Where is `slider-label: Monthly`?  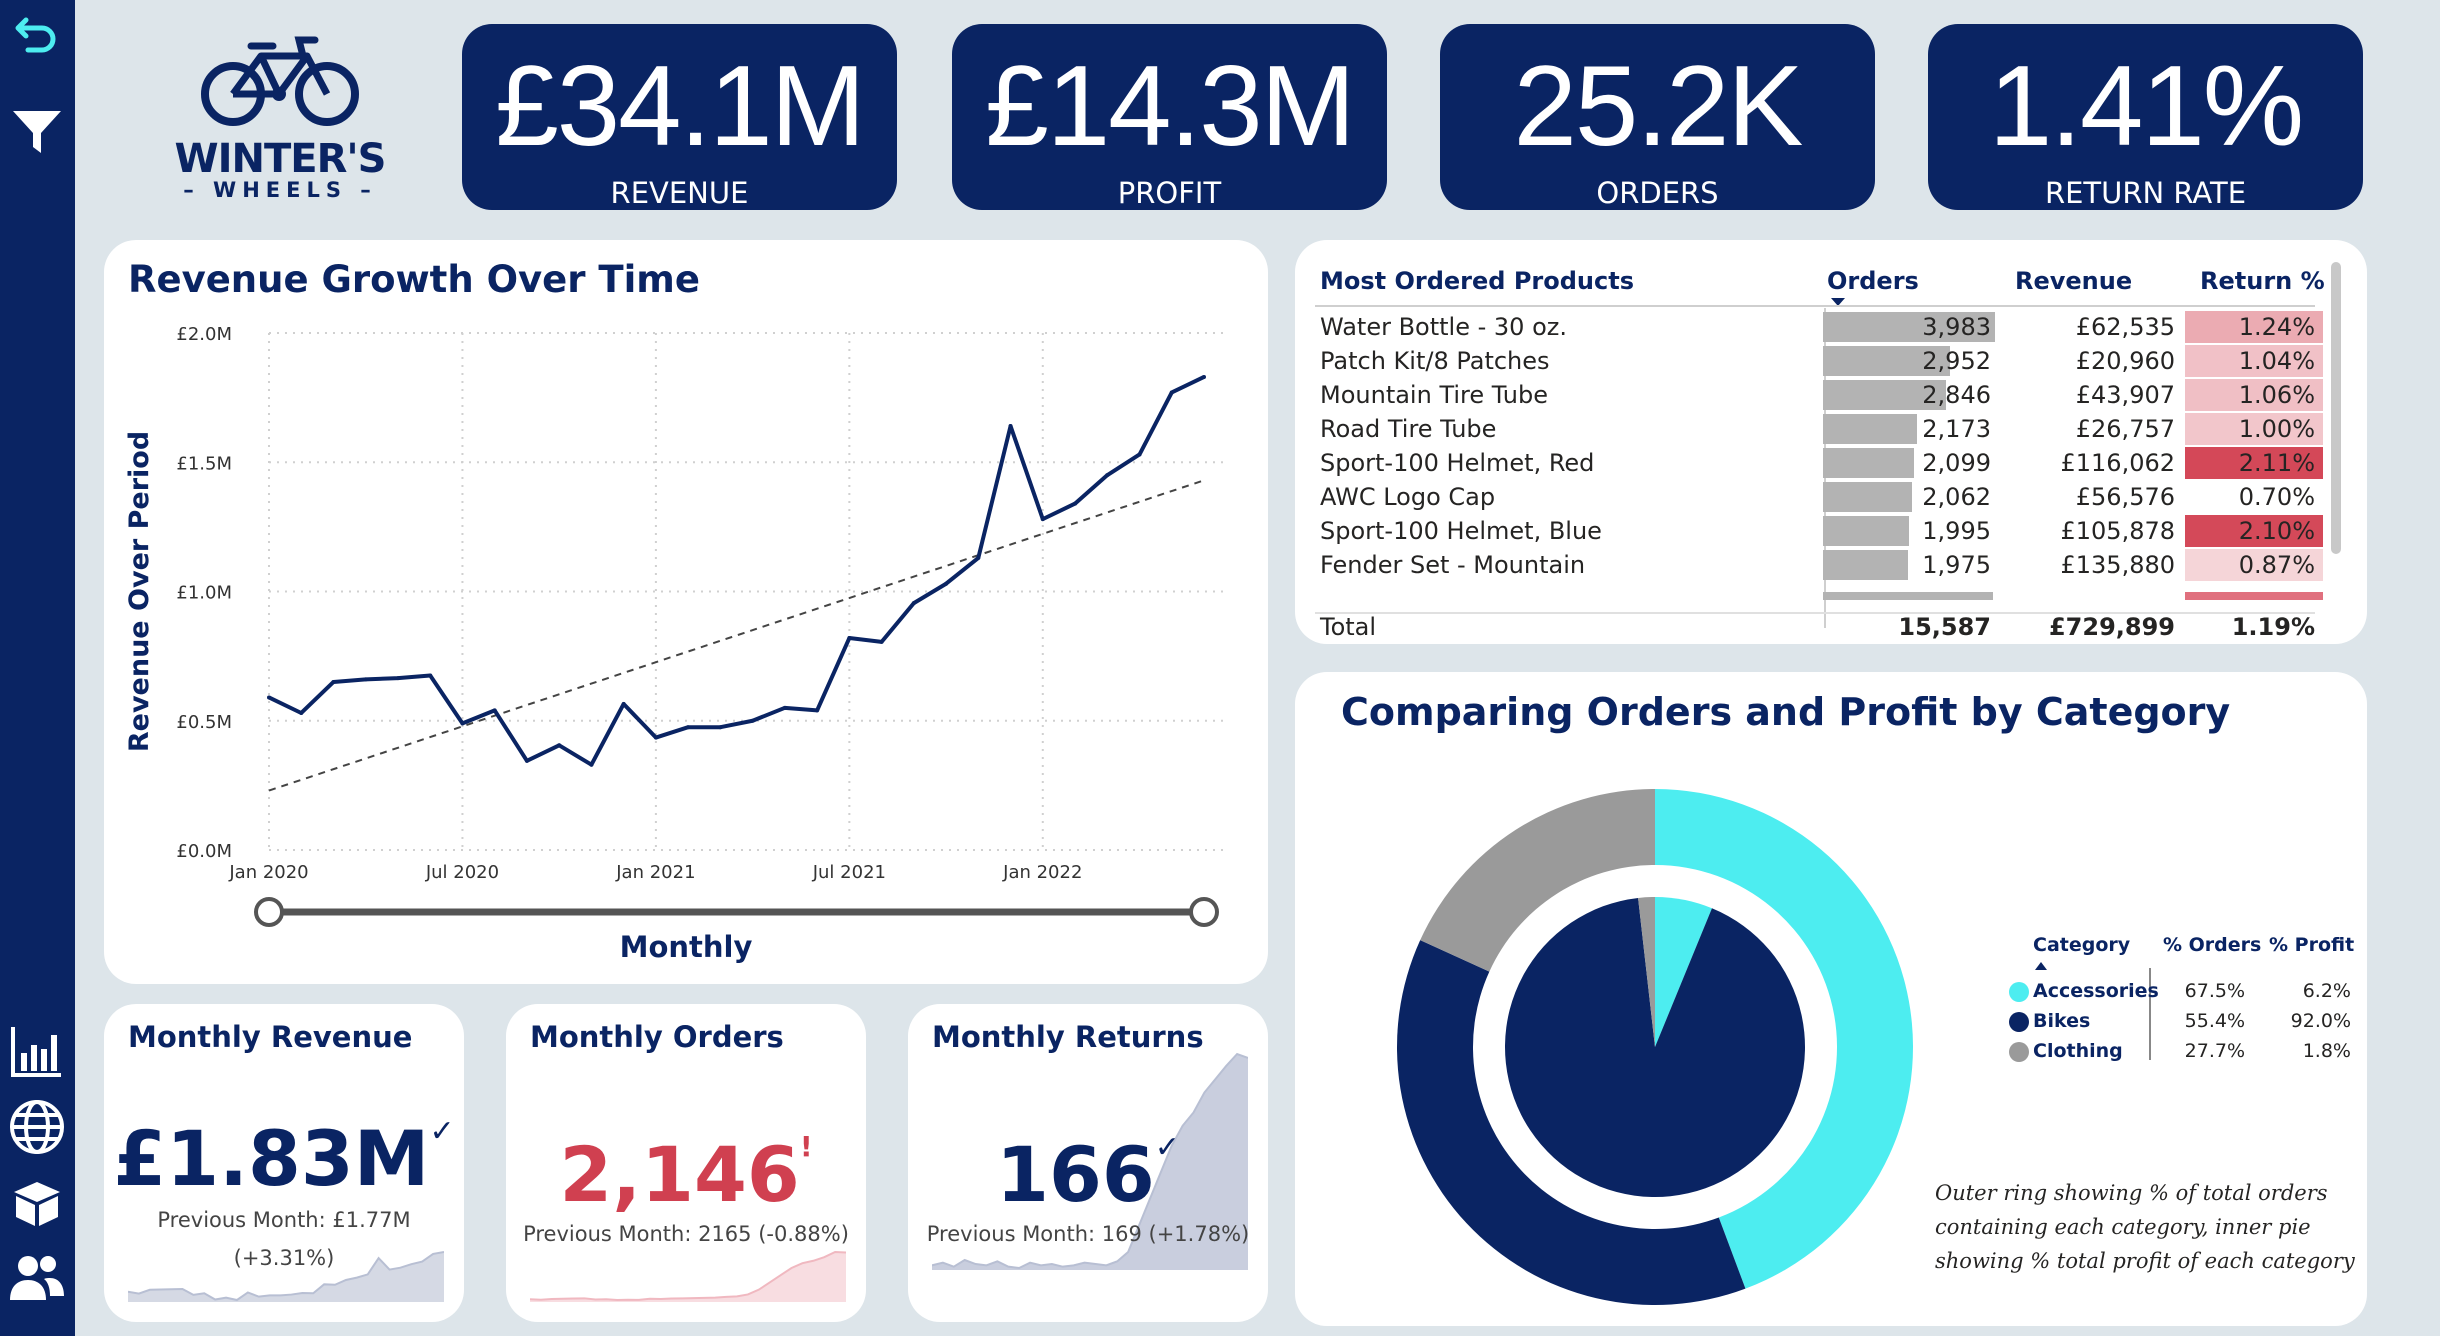 slider-label: Monthly is located at coordinates (686, 947).